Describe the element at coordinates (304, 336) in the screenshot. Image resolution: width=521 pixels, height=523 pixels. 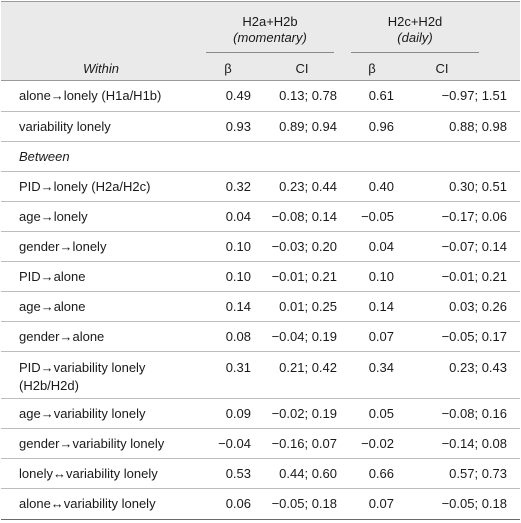
I see `ci-momentary: −0.04; 0.19` at that location.